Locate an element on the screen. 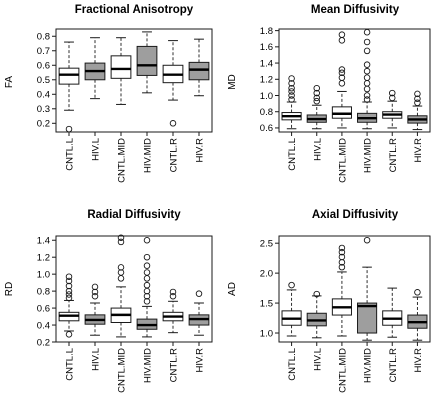  y-tick-label: 1.8 is located at coordinates (266, 31).